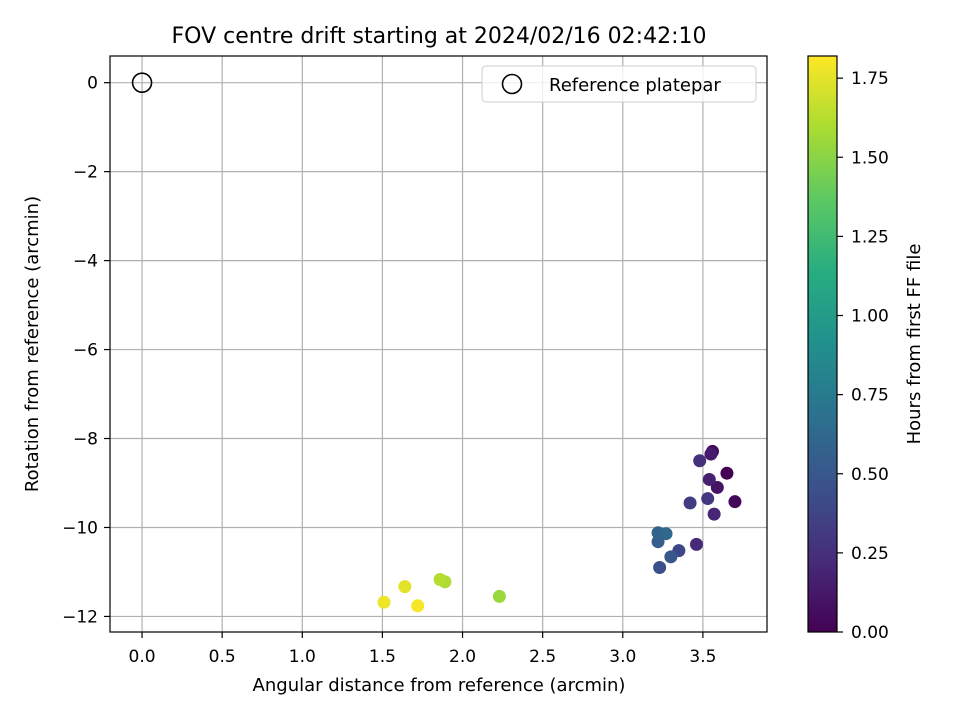  What do you see at coordinates (85, 440) in the screenshot?
I see `y-tick-label: −8` at bounding box center [85, 440].